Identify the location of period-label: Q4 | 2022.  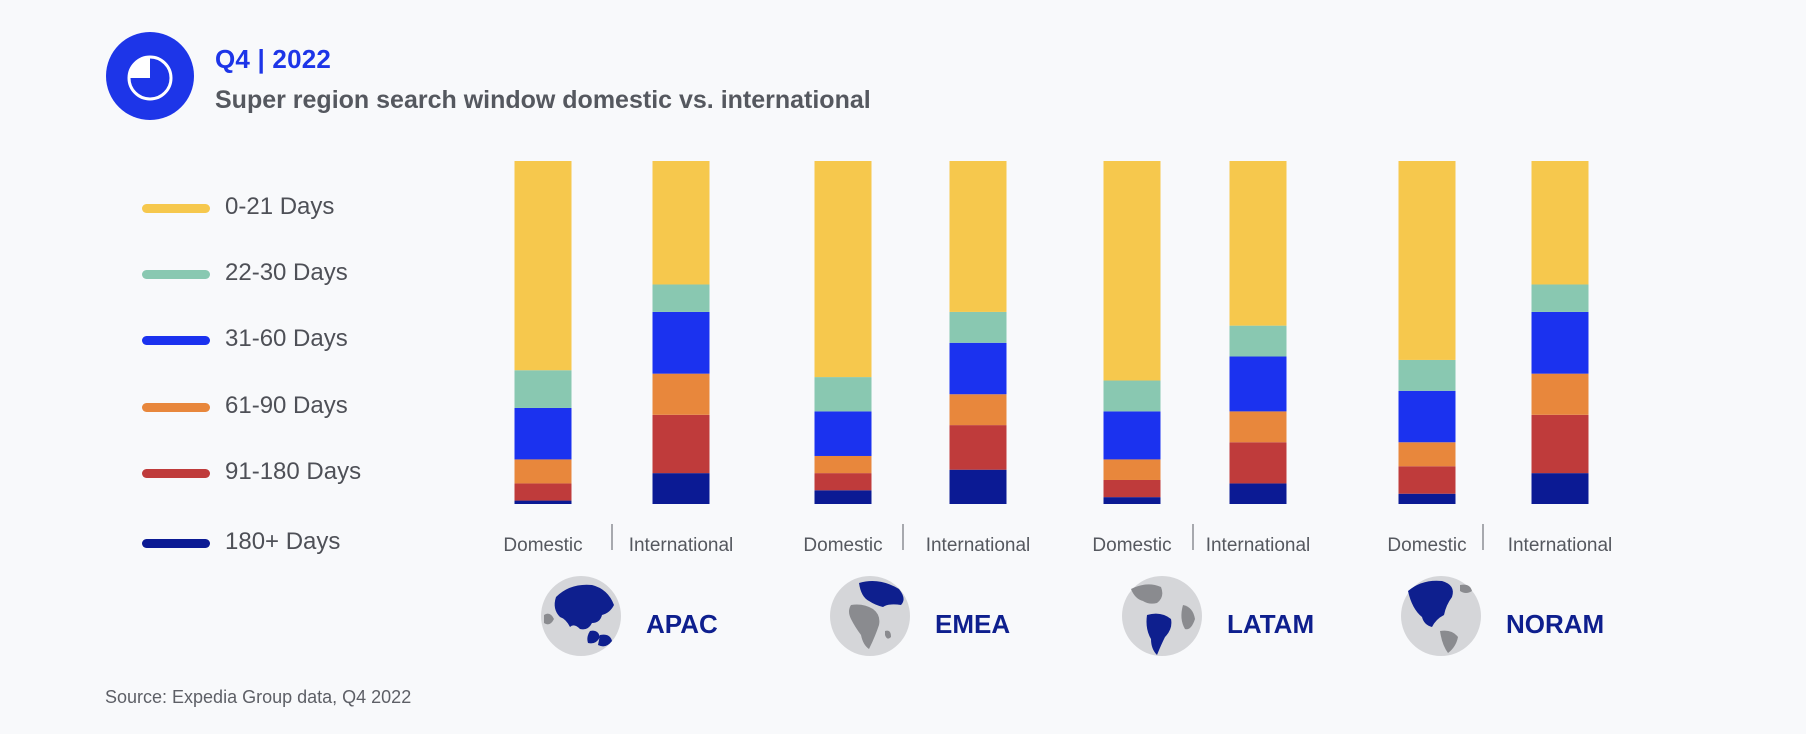
(273, 59).